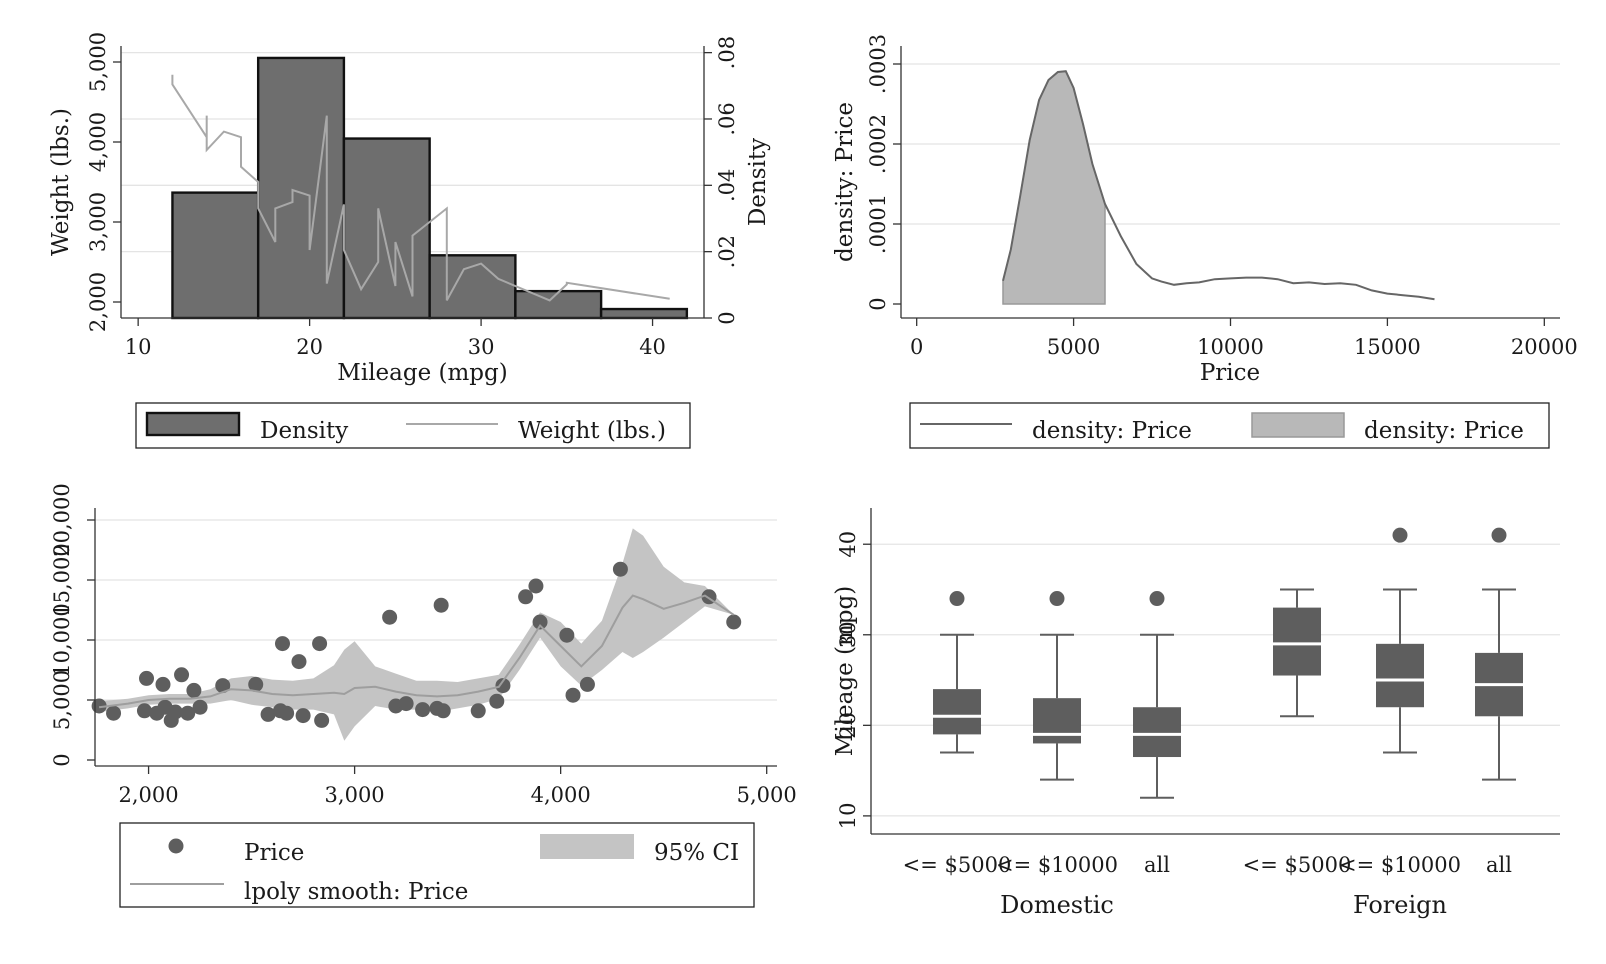 Image resolution: width=1606 pixels, height=964 pixels. Describe the element at coordinates (309, 347) in the screenshot. I see `x-tick-label: 20` at that location.